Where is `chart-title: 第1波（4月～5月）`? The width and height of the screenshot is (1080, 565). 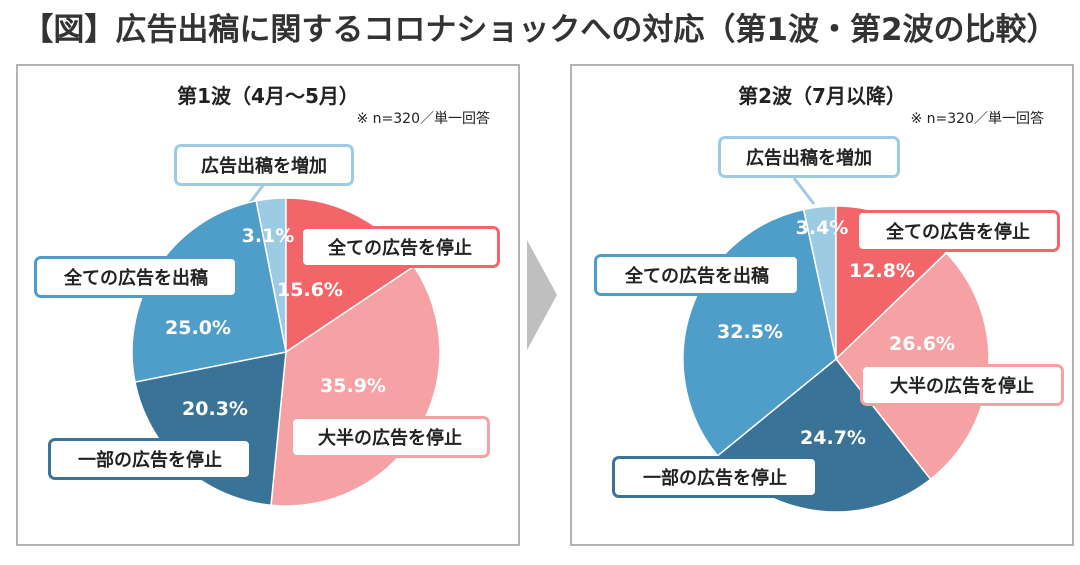
chart-title: 第1波（4月～5月） is located at coordinates (268, 96).